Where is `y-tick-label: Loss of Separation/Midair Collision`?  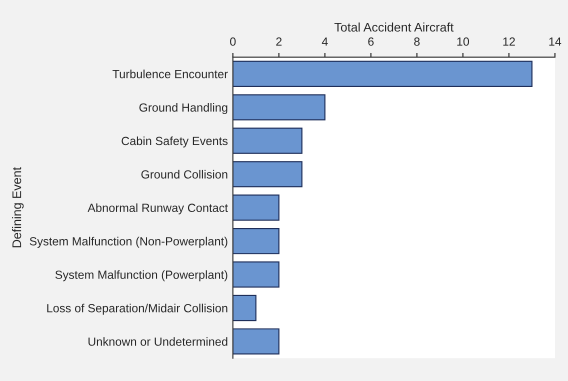 y-tick-label: Loss of Separation/Midair Collision is located at coordinates (137, 309).